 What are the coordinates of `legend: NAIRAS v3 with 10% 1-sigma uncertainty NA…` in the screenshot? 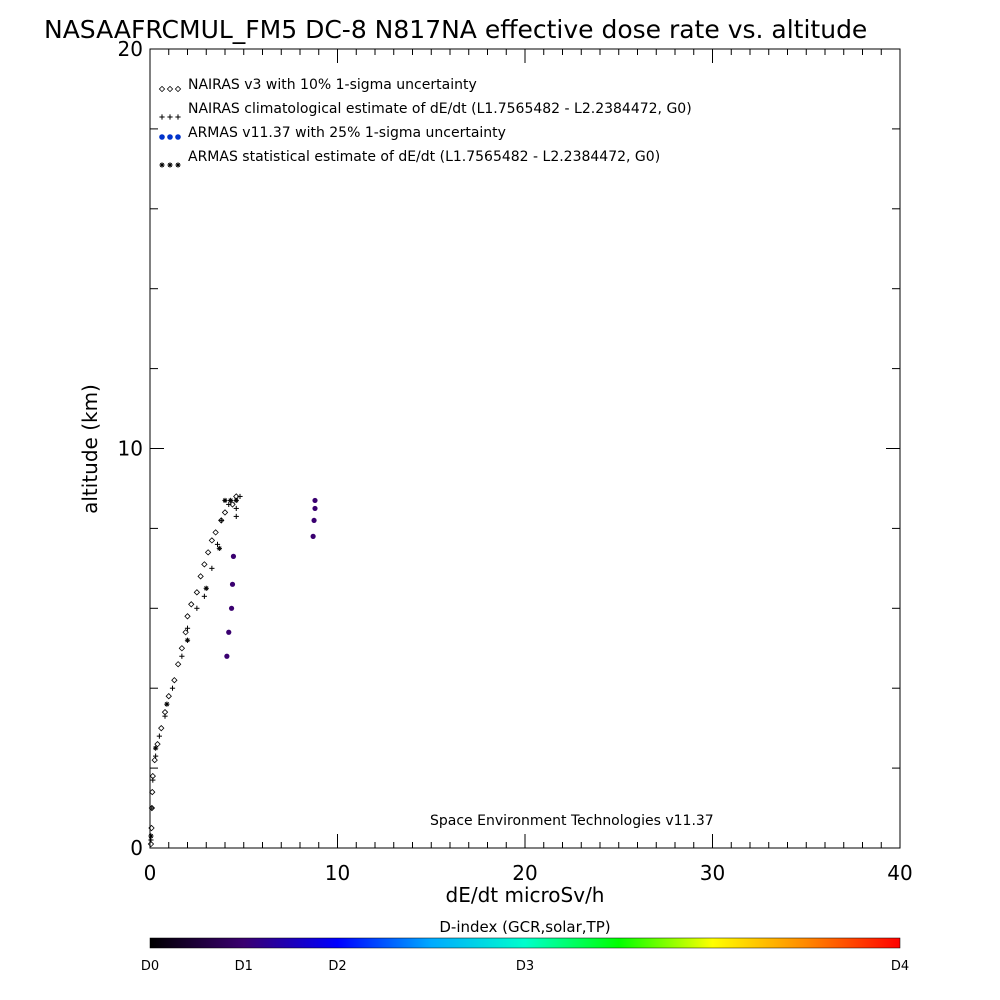 It's located at (425, 122).